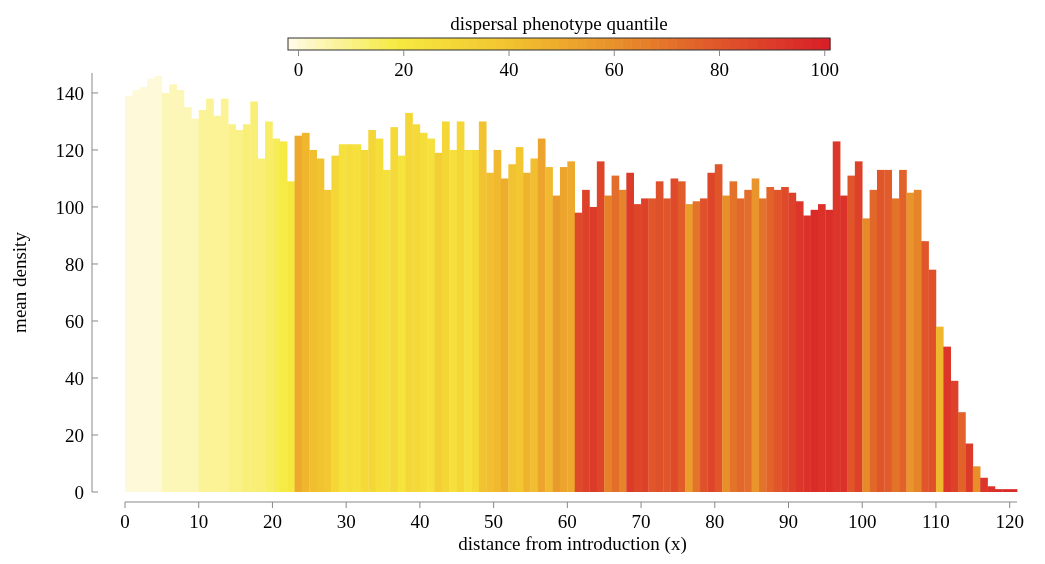  I want to click on x-tick-label: 10, so click(199, 521).